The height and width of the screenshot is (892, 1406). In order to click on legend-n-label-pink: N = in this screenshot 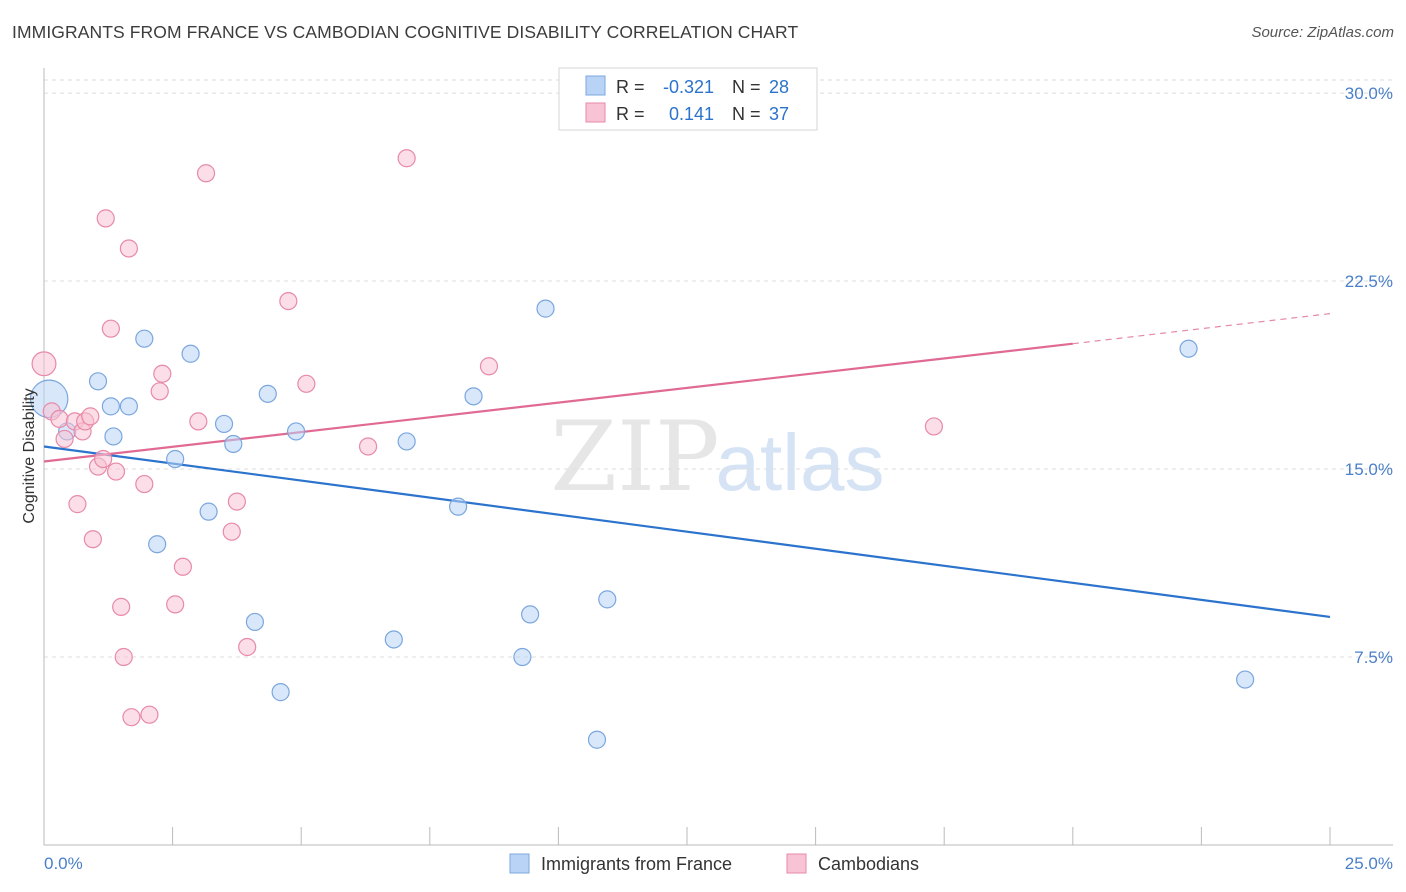, I will do `click(749, 114)`.